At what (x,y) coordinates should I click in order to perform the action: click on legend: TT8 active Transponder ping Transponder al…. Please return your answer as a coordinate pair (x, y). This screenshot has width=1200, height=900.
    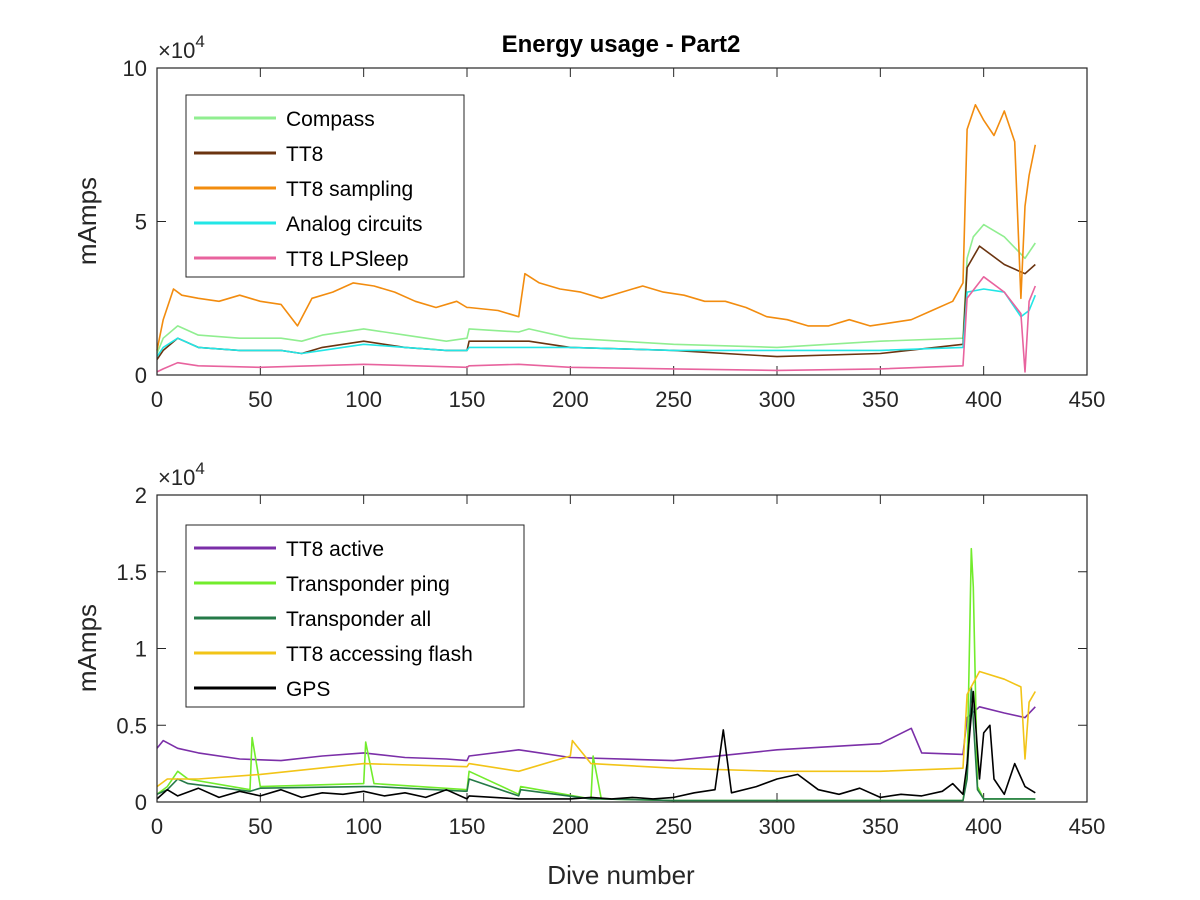
    Looking at the image, I should click on (355, 616).